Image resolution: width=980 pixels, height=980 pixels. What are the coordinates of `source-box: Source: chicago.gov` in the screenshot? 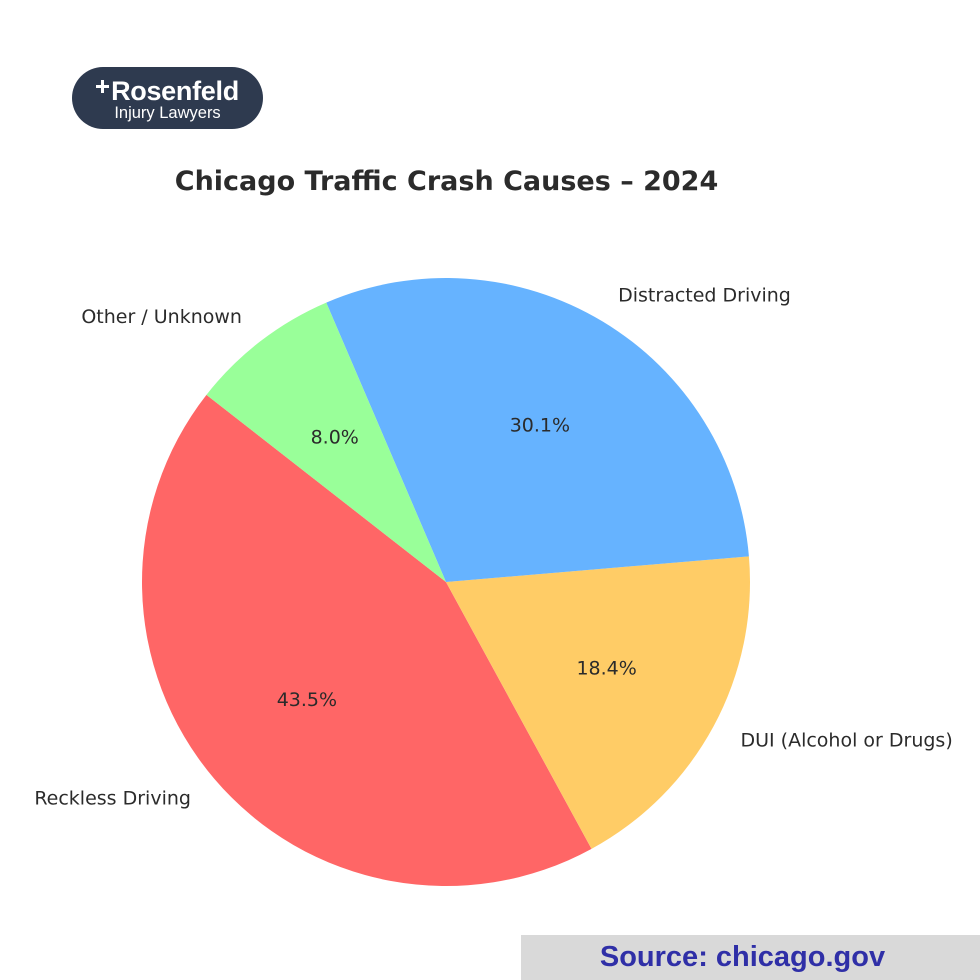 It's located at (750, 957).